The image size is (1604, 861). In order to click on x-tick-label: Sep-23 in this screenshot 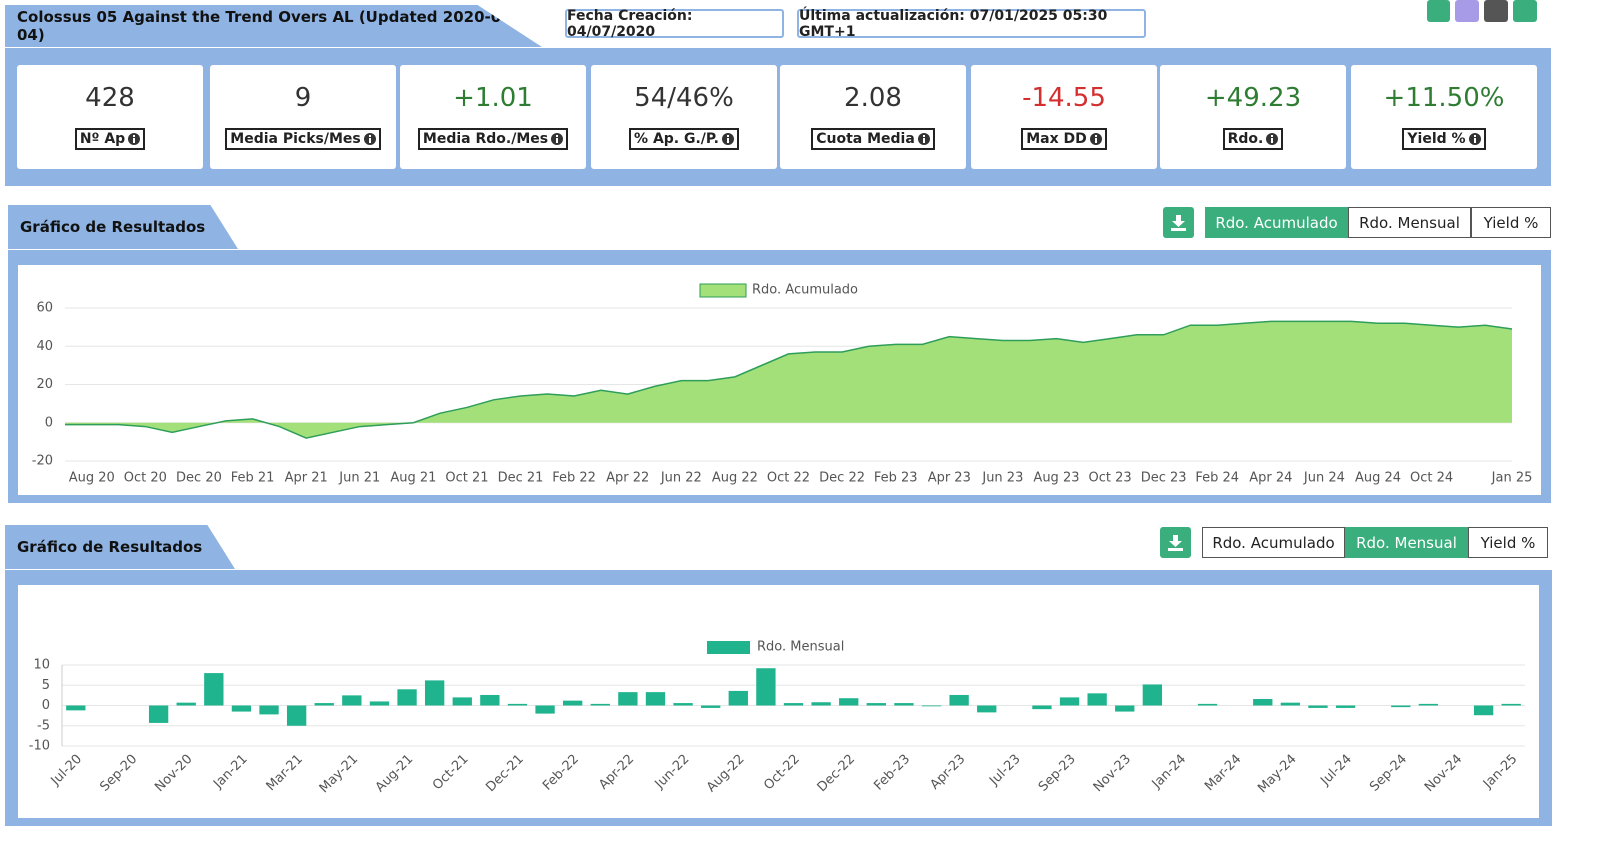, I will do `click(1057, 773)`.